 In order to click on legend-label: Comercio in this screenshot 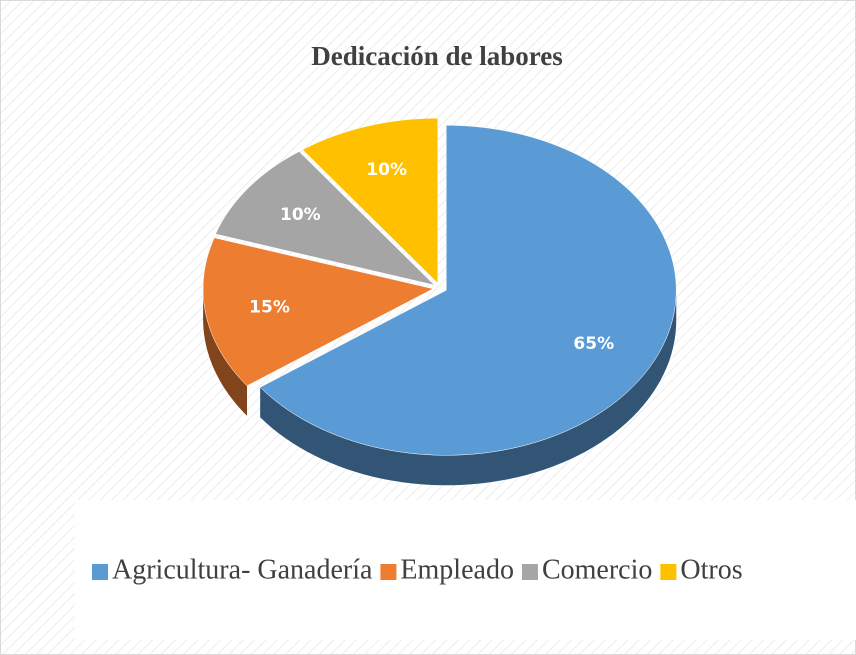, I will do `click(597, 569)`.